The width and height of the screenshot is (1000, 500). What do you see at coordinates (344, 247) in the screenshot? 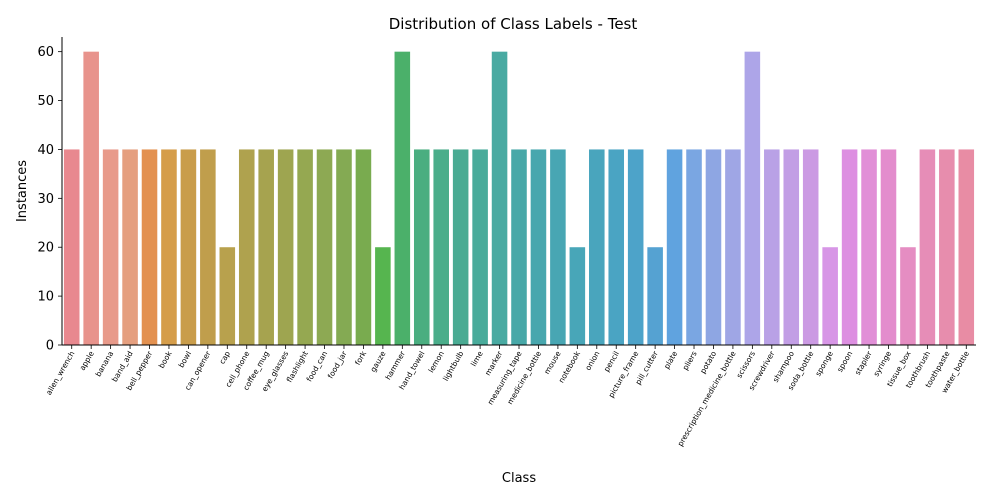
I see `bar-food-jar` at bounding box center [344, 247].